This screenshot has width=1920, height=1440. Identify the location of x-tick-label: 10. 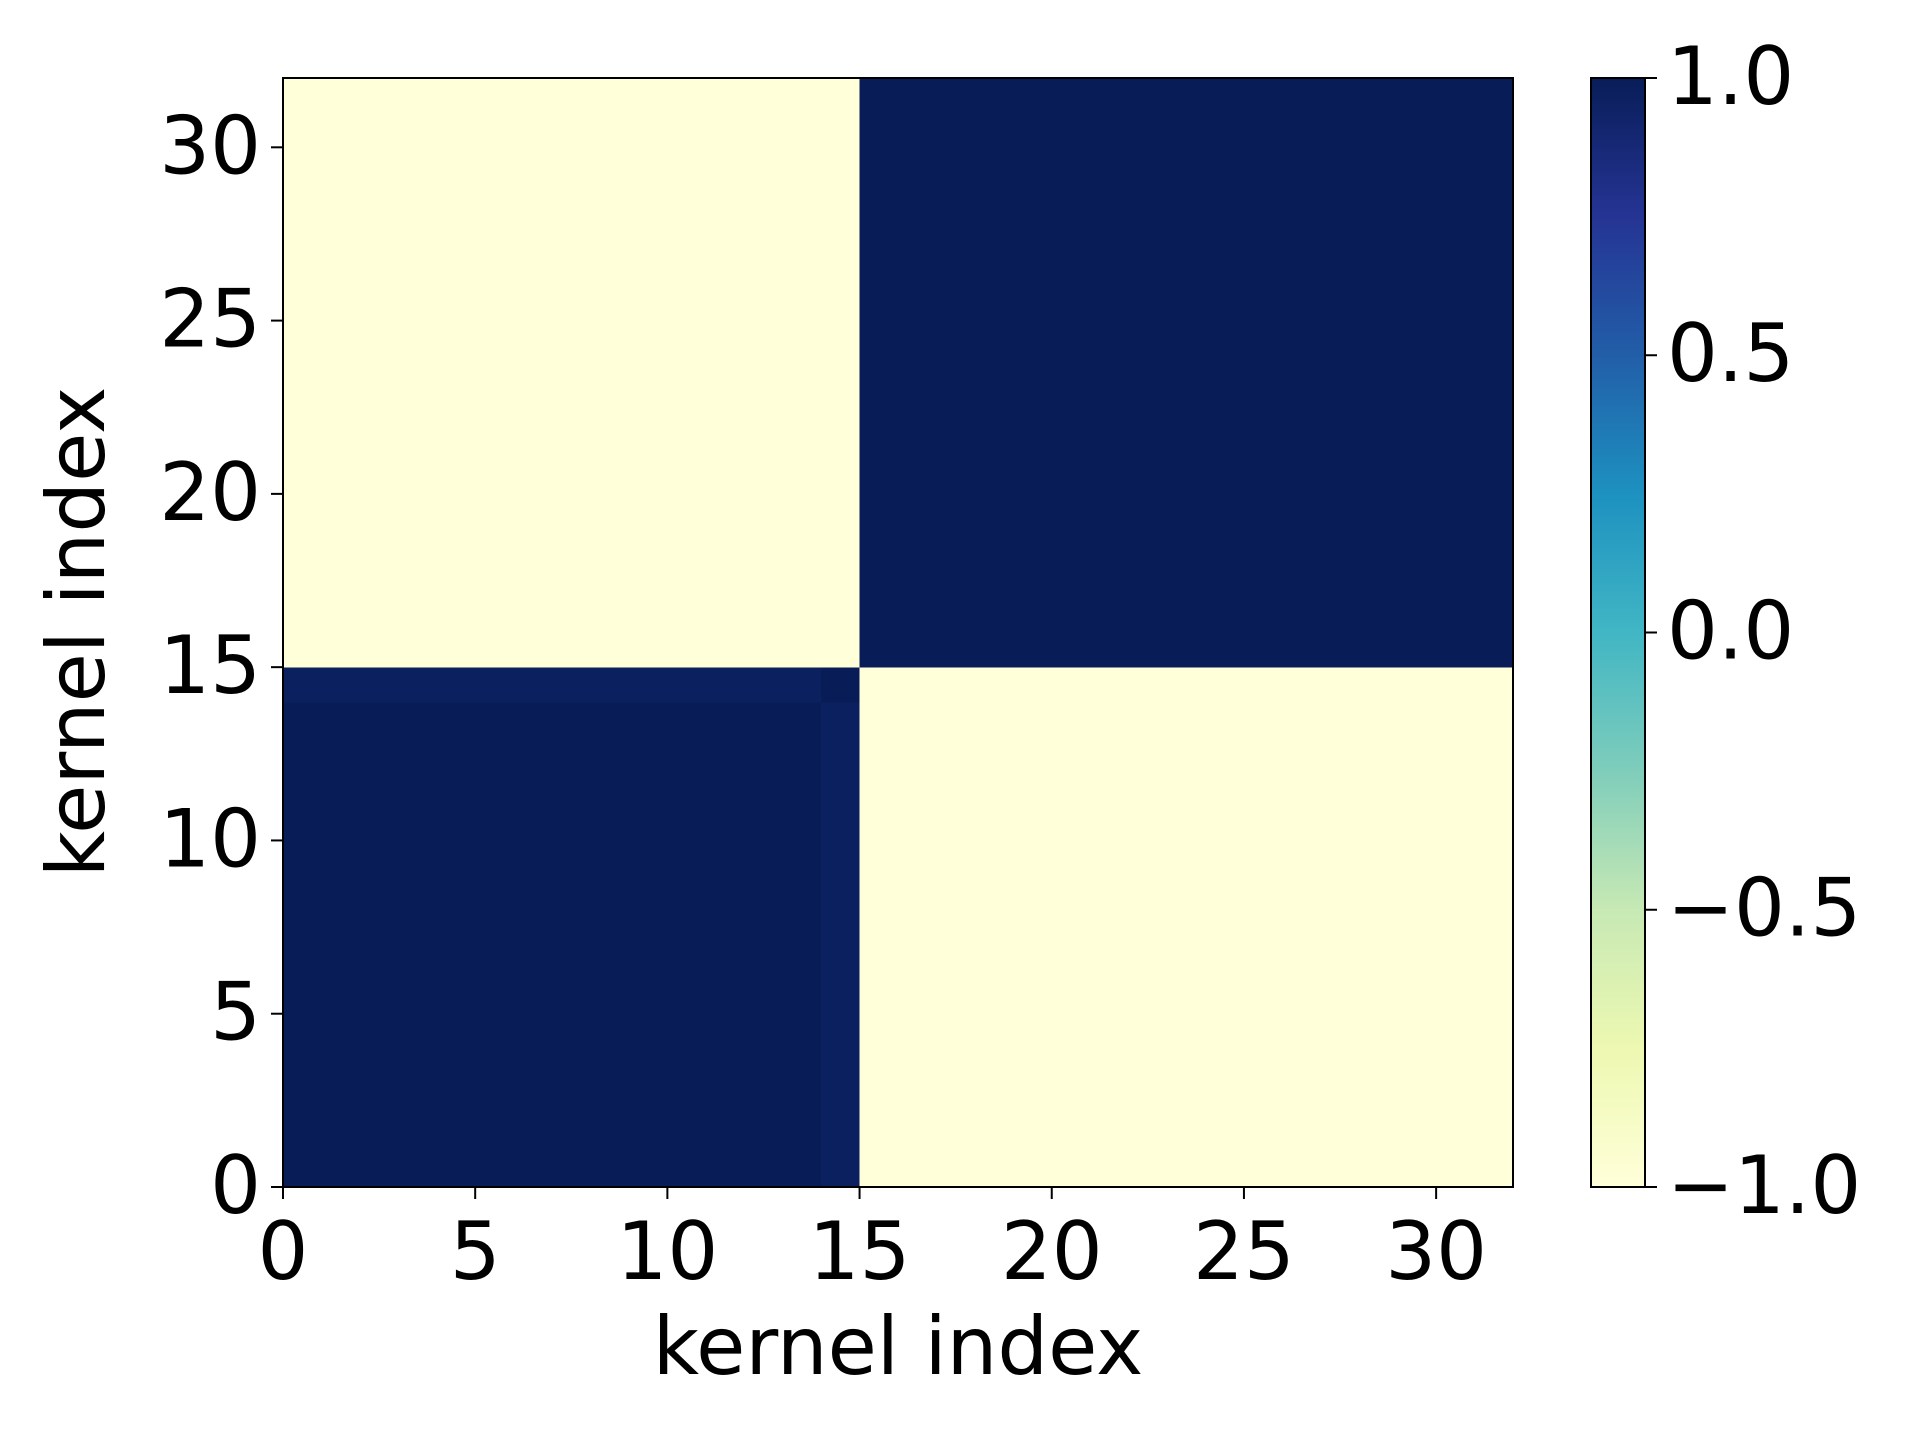
(667, 1251).